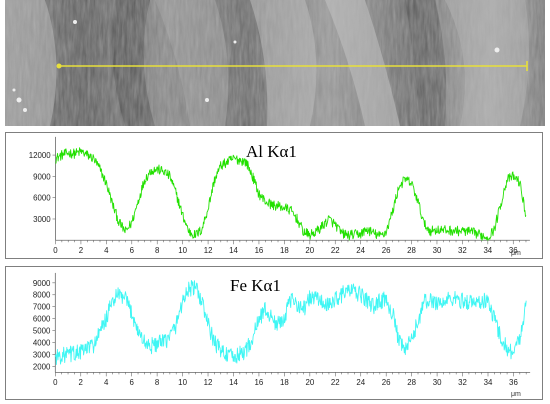  I want to click on al-x-tick-label: 36, so click(513, 250).